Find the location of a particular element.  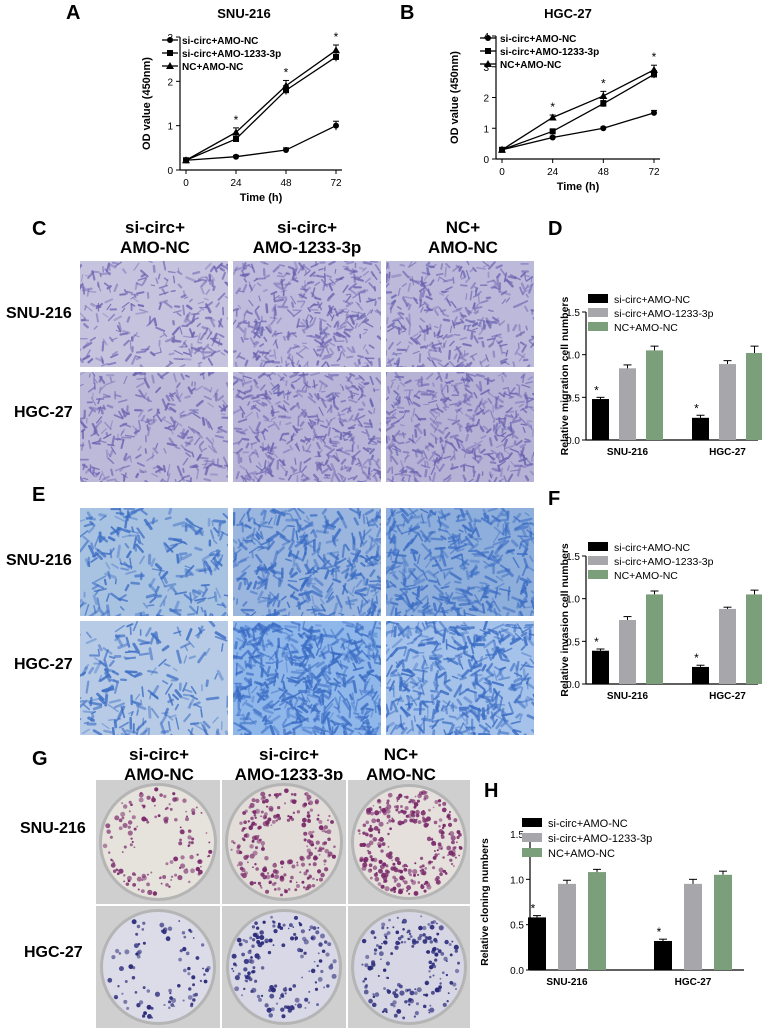

y-tick-label: 2 is located at coordinates (170, 82).